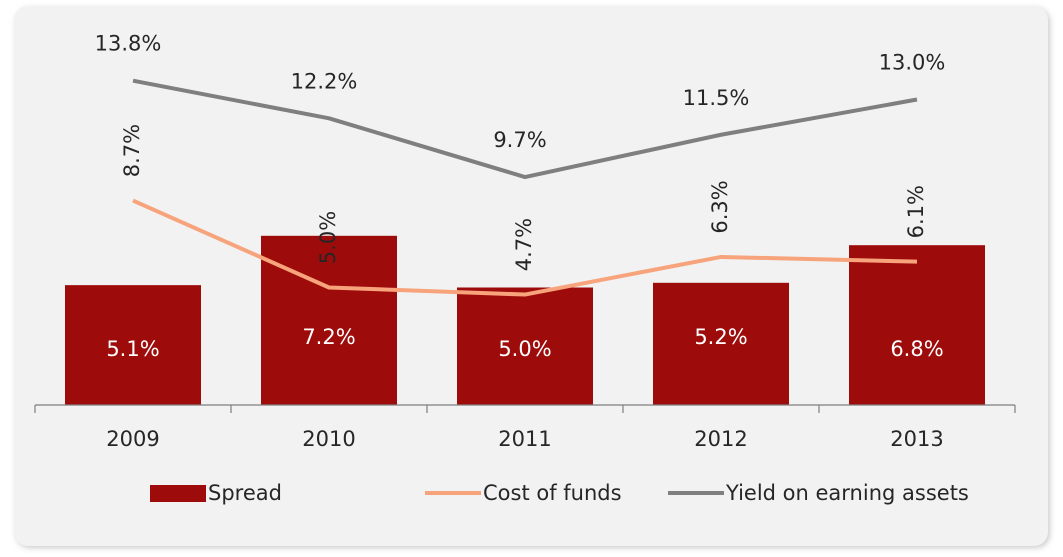 The height and width of the screenshot is (557, 1063). I want to click on x-tick-label: 2010, so click(328, 439).